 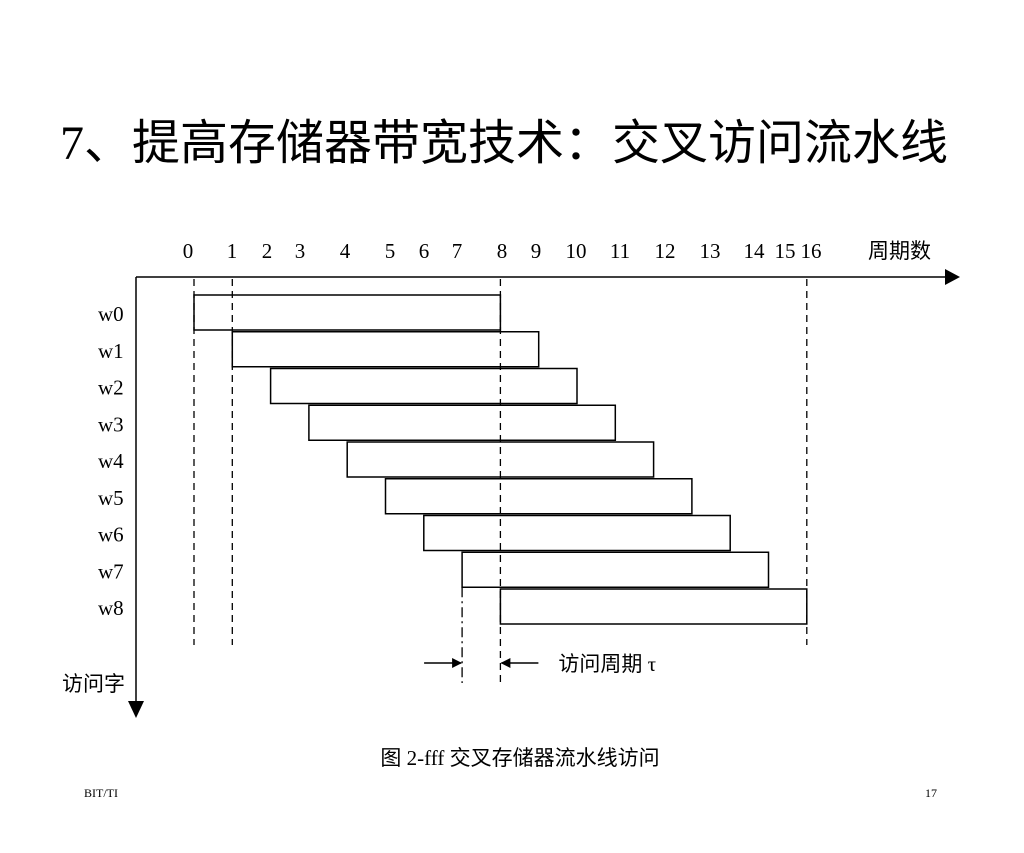 What do you see at coordinates (710, 251) in the screenshot?
I see `tick-label-13: 13` at bounding box center [710, 251].